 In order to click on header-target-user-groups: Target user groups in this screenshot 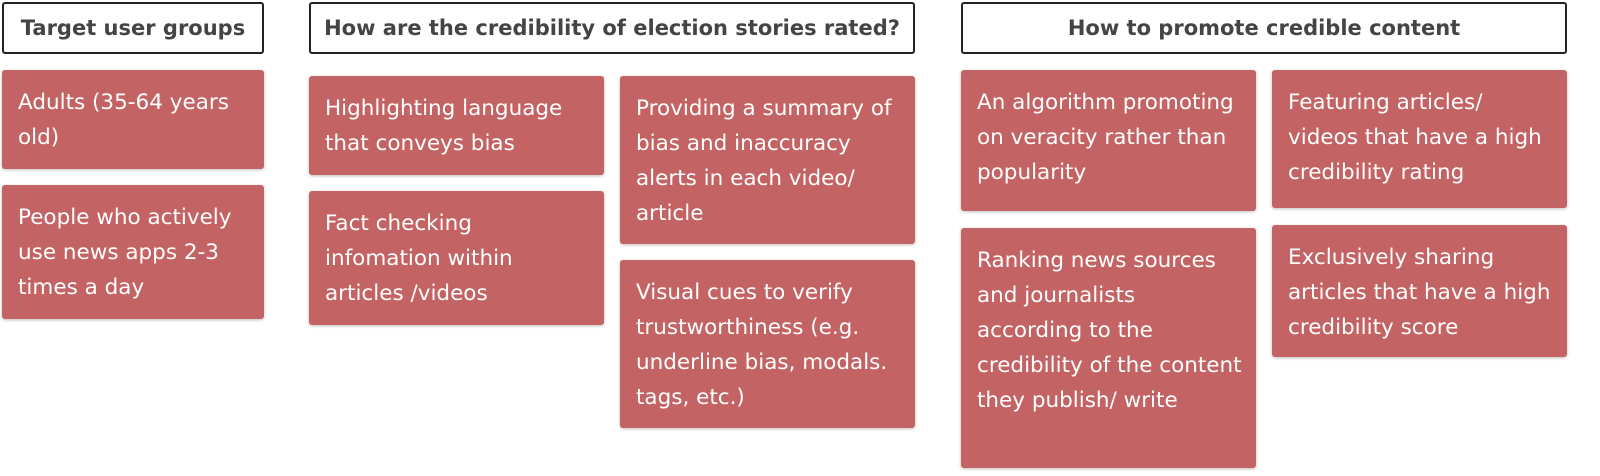, I will do `click(133, 28)`.